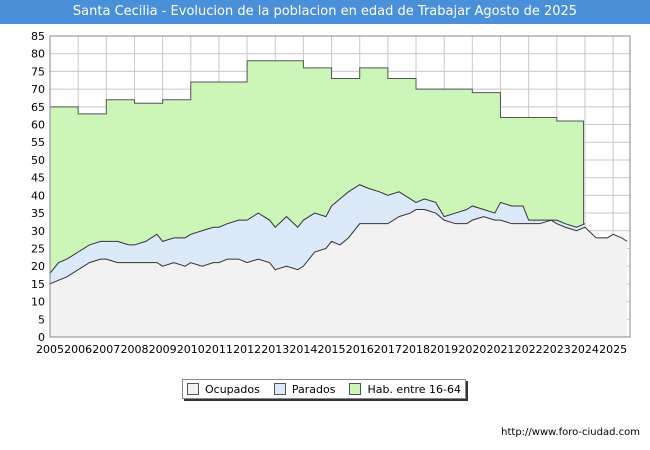  I want to click on x-tick-label: 2020, so click(472, 349).